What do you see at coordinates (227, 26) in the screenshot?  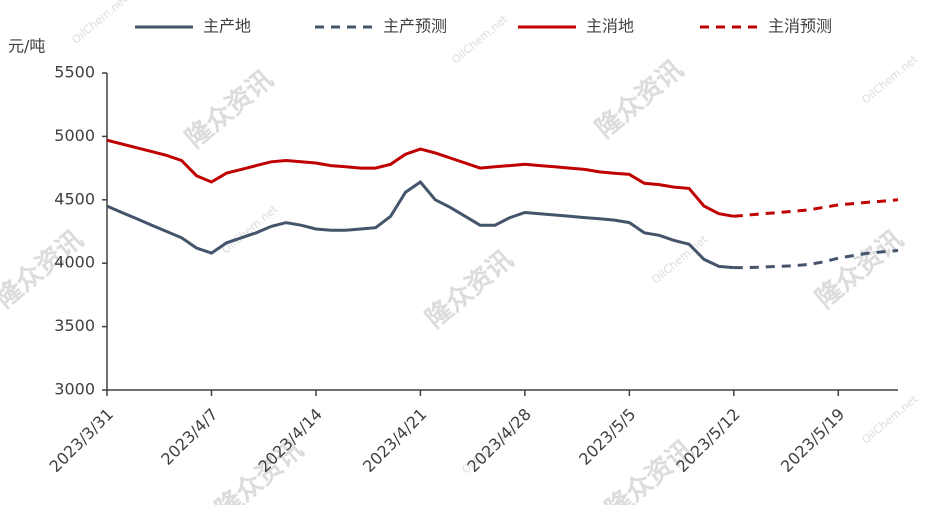 I see `legend-label: 主产地` at bounding box center [227, 26].